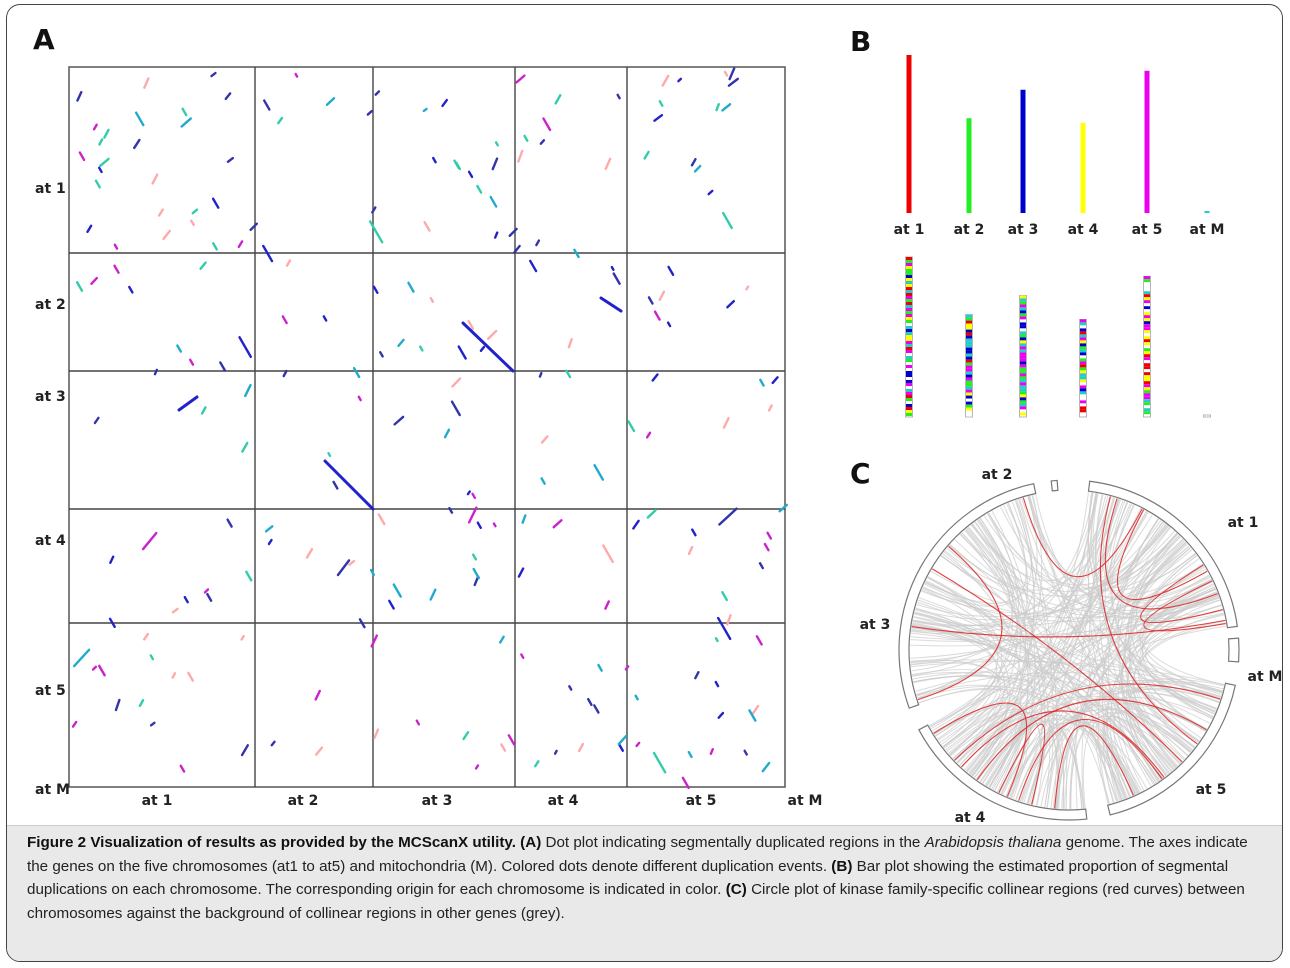 This screenshot has width=1290, height=968. Describe the element at coordinates (842, 866) in the screenshot. I see `caption-b-label: (B)` at that location.